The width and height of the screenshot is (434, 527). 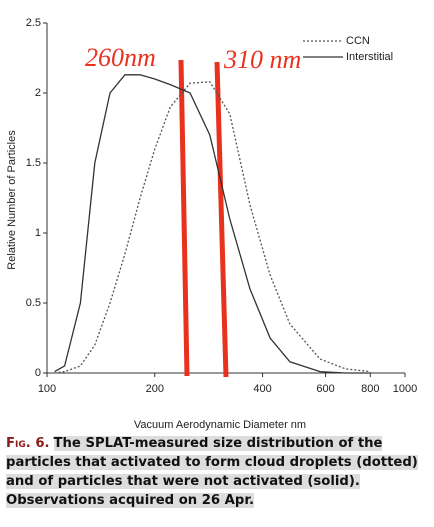 What do you see at coordinates (38, 93) in the screenshot?
I see `y-tick-label: 2` at bounding box center [38, 93].